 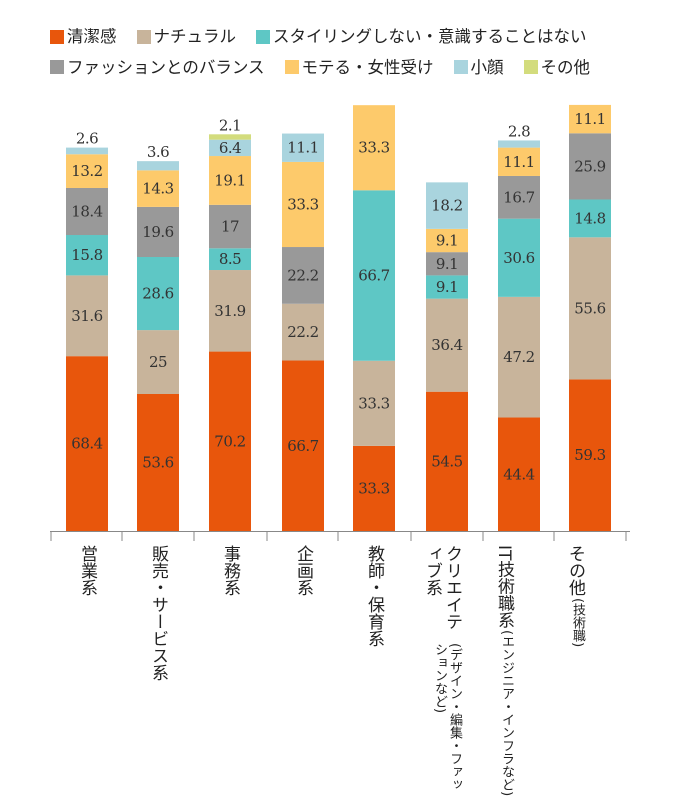 I want to click on data-label: 22.2, so click(x=302, y=275).